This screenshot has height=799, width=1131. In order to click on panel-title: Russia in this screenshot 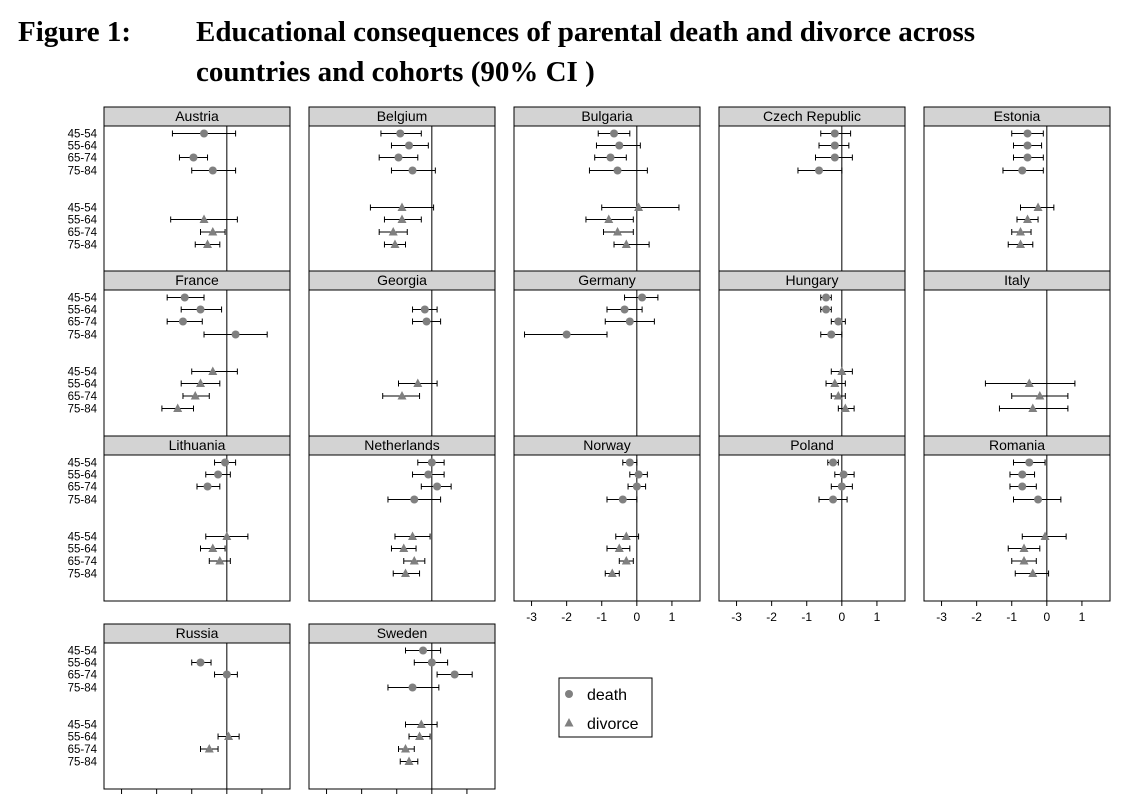, I will do `click(197, 633)`.